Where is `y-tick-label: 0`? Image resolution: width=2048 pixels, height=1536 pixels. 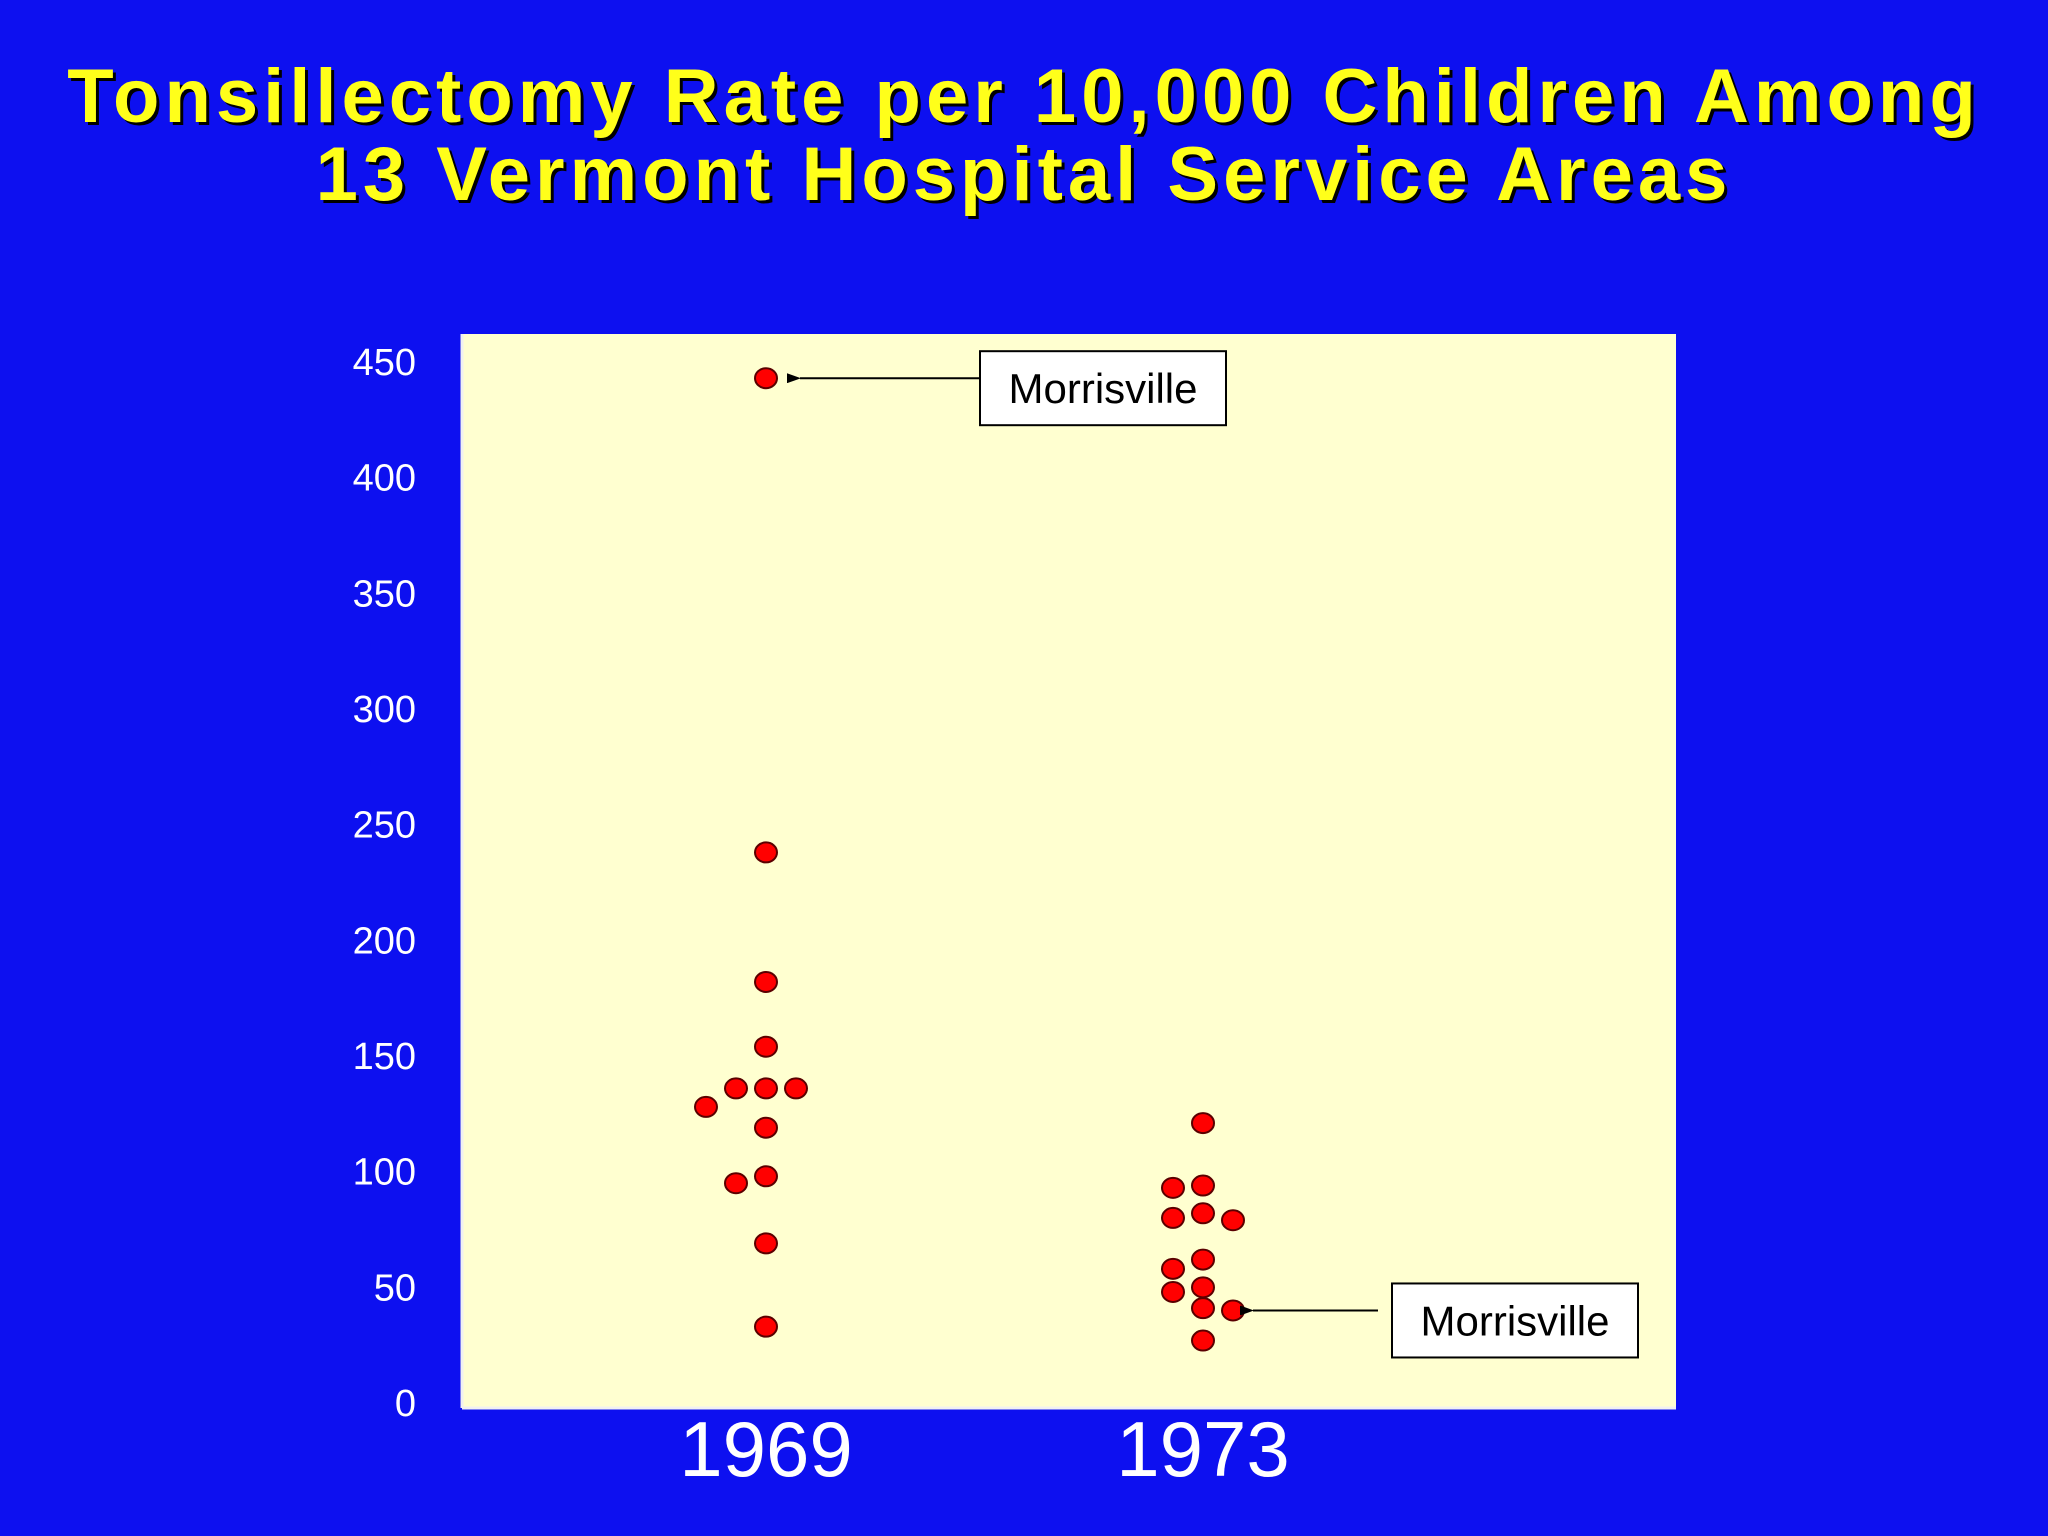 y-tick-label: 0 is located at coordinates (405, 1404).